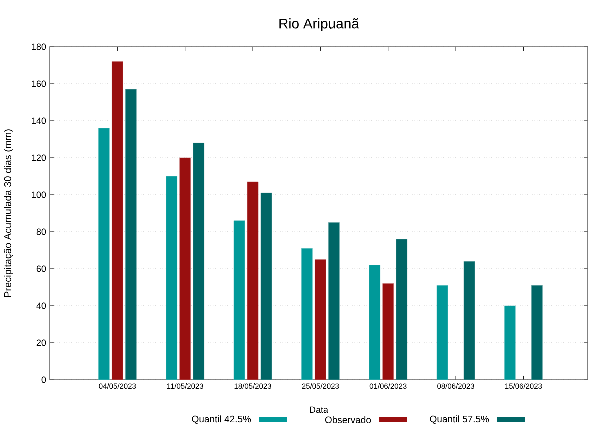 The width and height of the screenshot is (590, 428). Describe the element at coordinates (39, 158) in the screenshot. I see `y-tick-label: 120` at that location.